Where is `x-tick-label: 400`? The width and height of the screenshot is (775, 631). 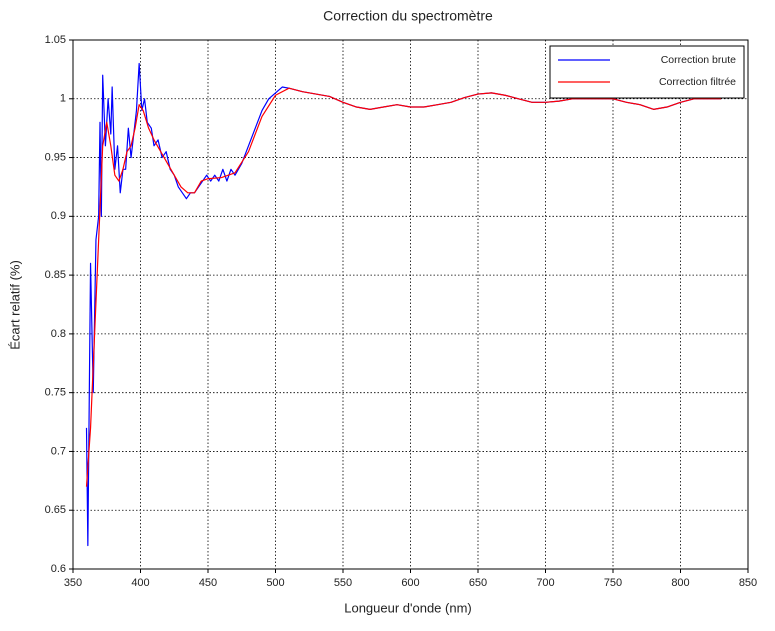
x-tick-label: 400 is located at coordinates (140, 583).